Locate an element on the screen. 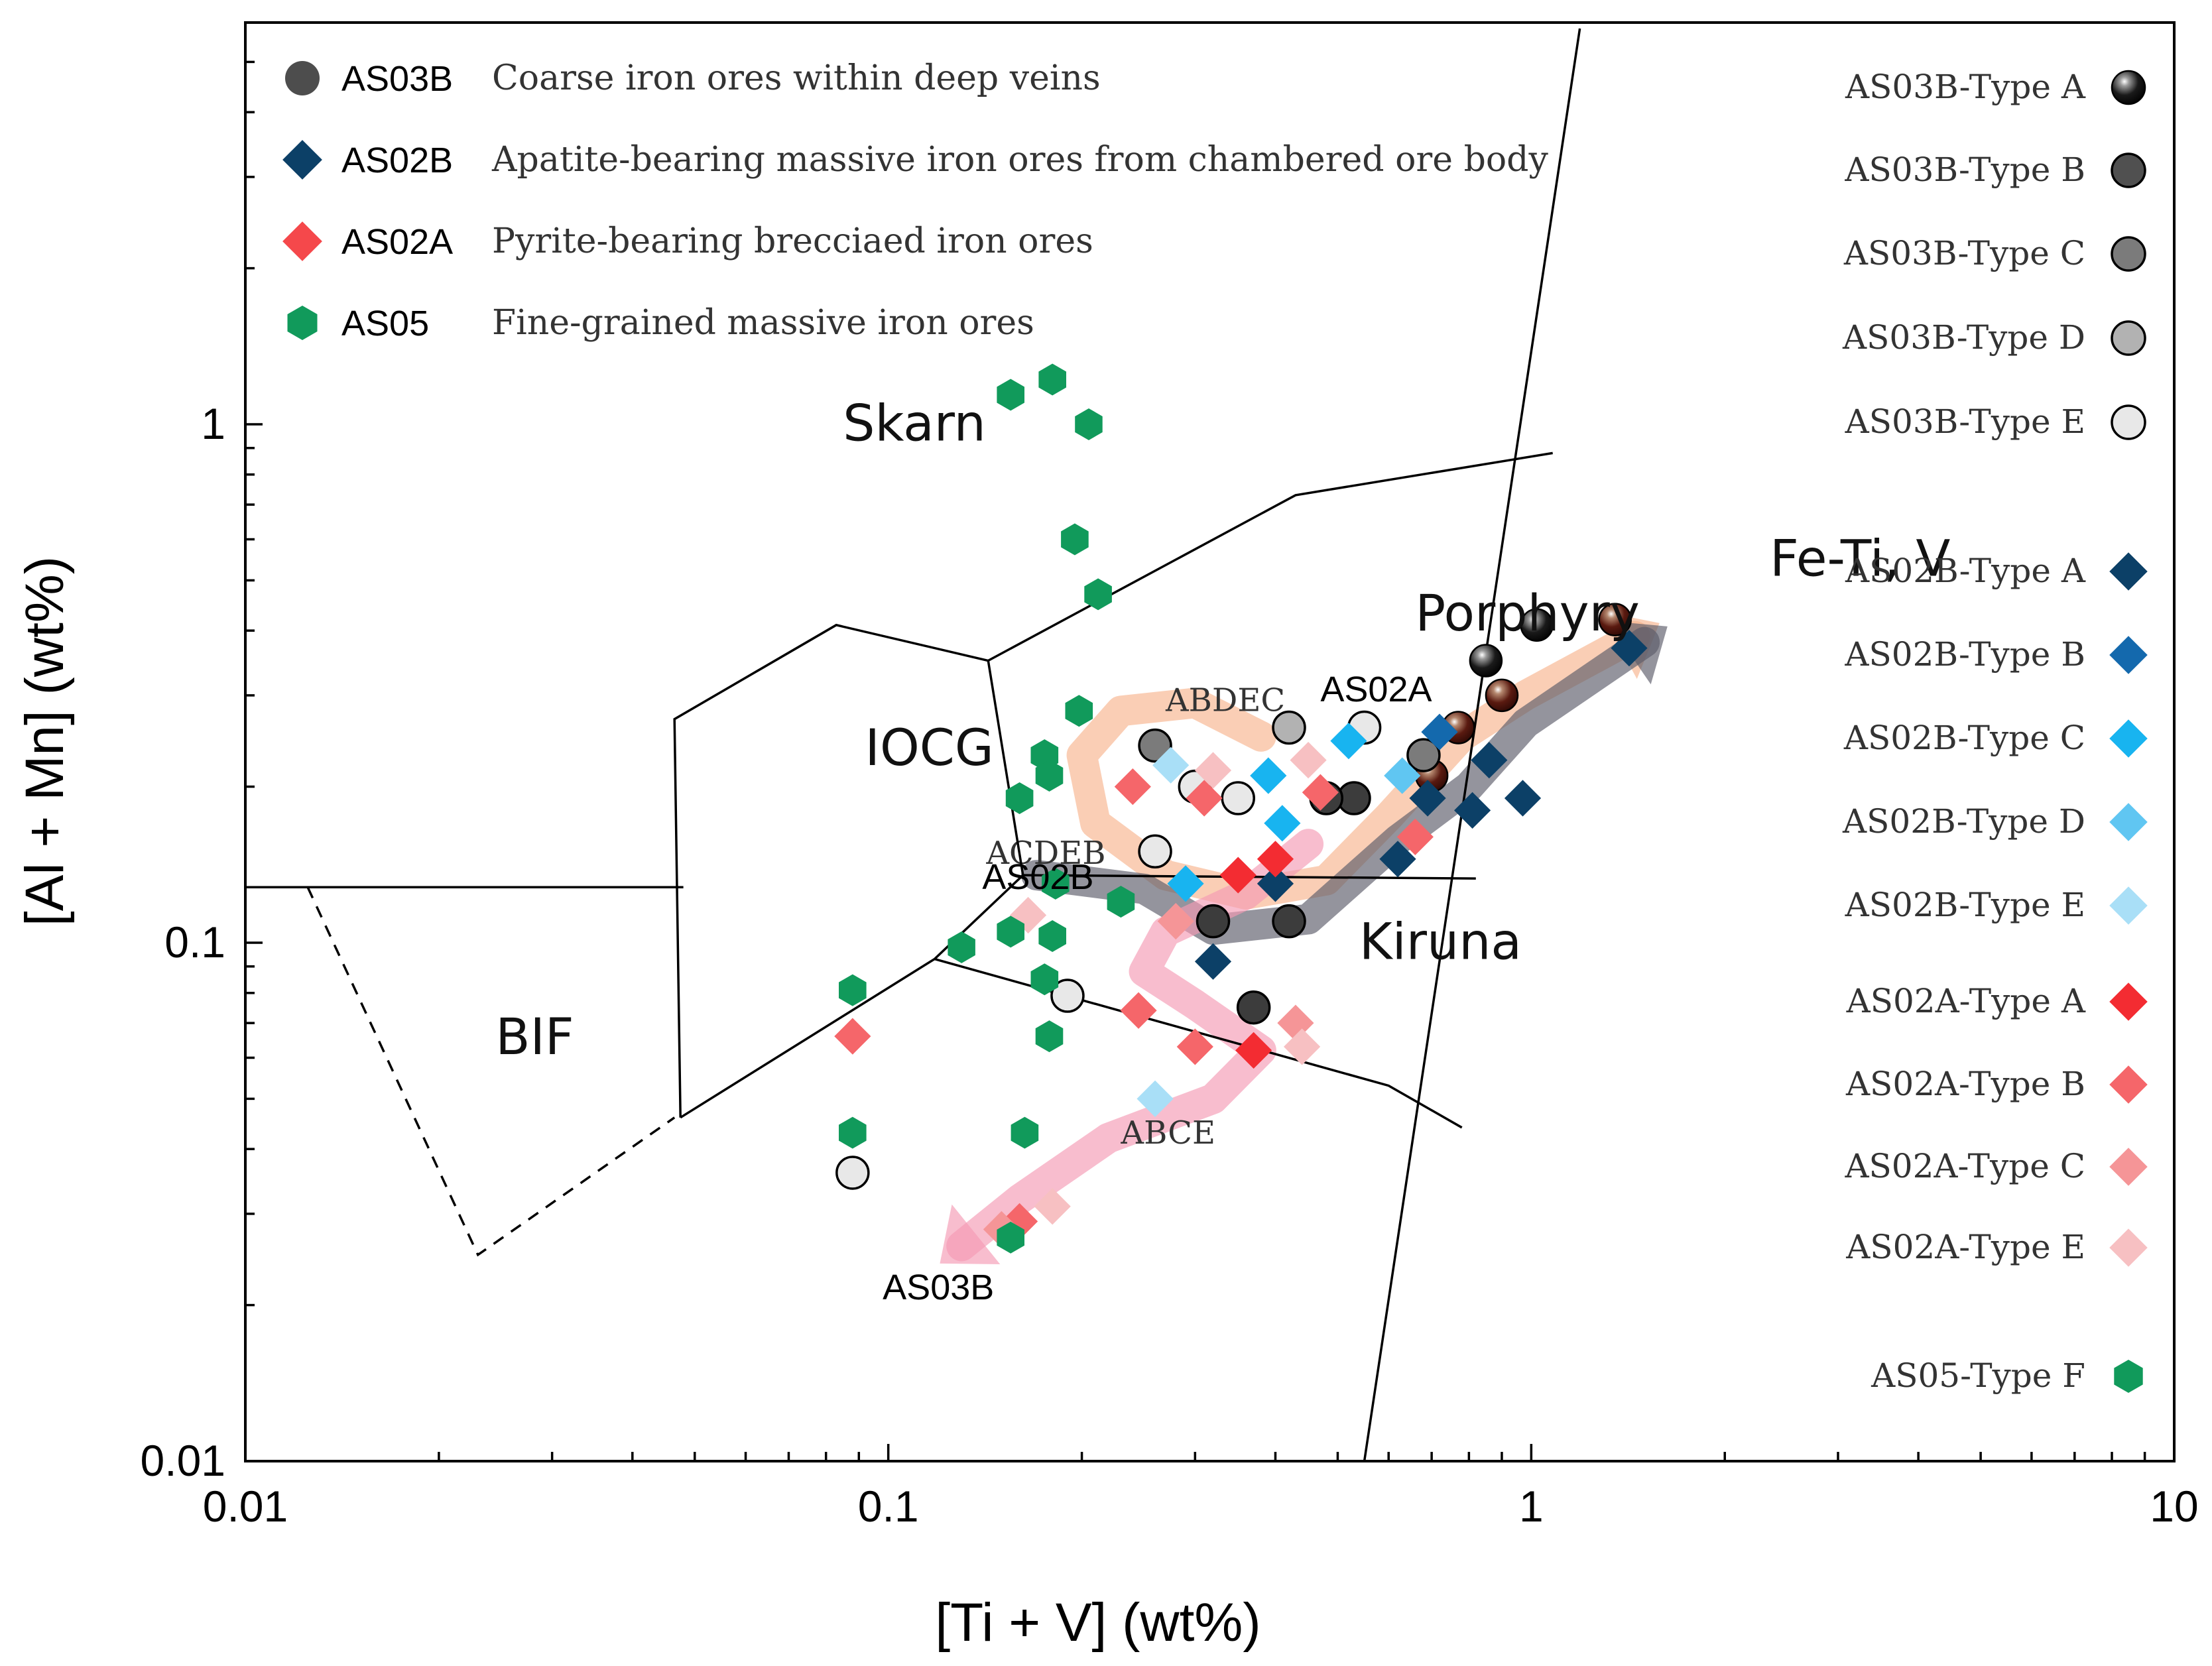  legend-code: AS05 is located at coordinates (385, 323).